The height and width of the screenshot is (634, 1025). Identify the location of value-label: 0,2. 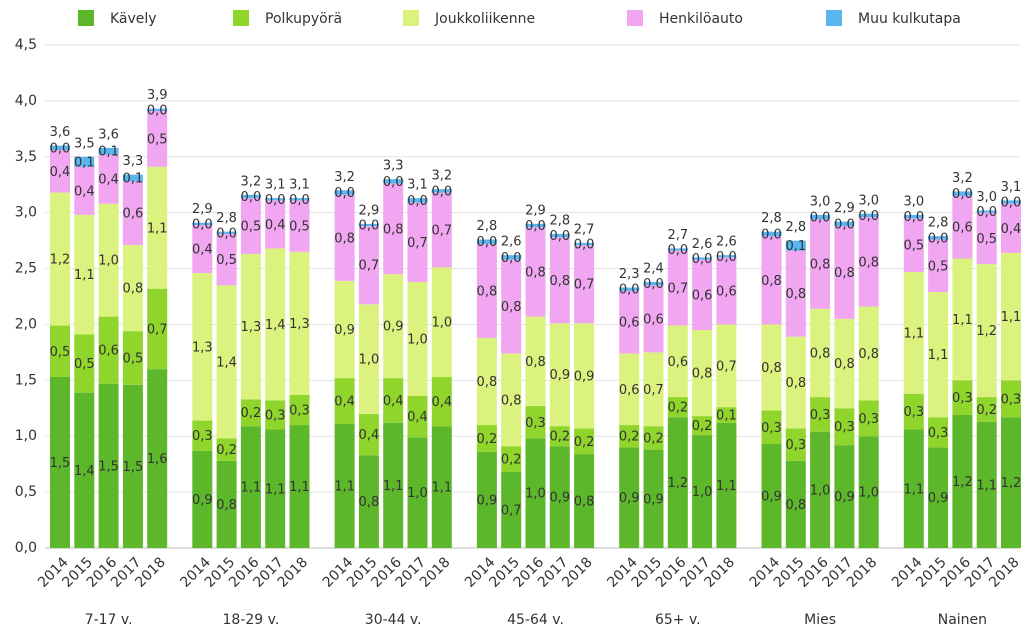
(226, 450).